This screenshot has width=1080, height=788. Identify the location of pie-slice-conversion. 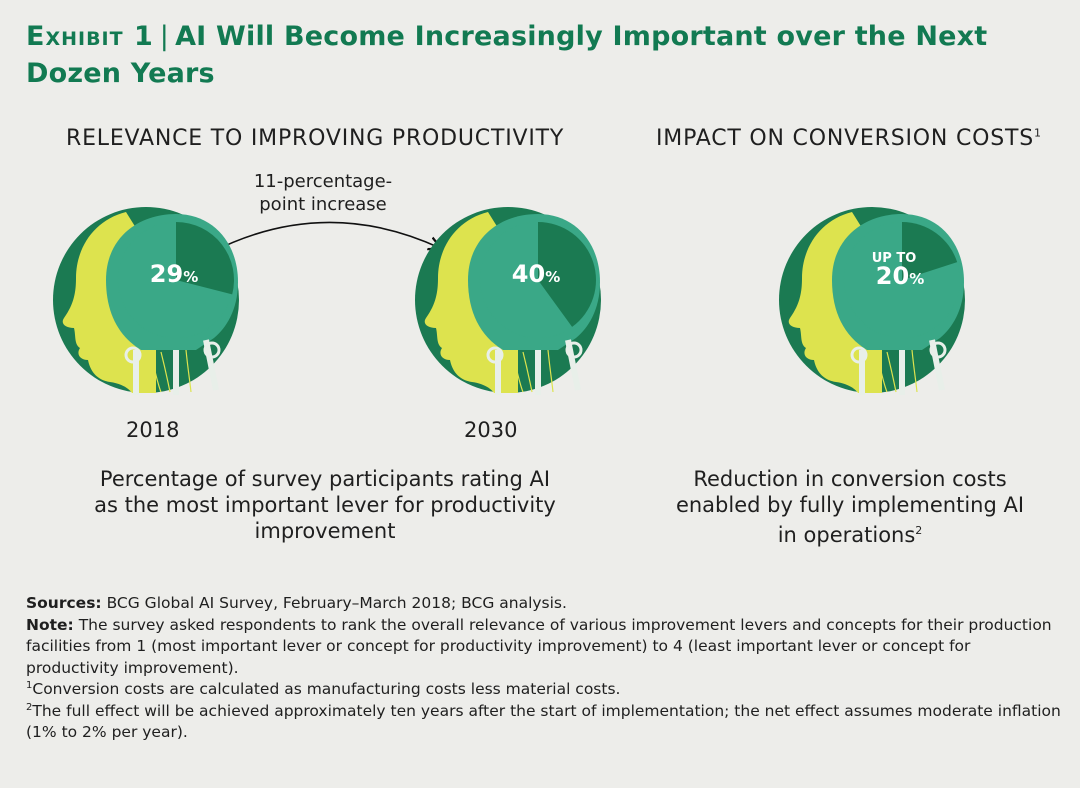
(930, 251).